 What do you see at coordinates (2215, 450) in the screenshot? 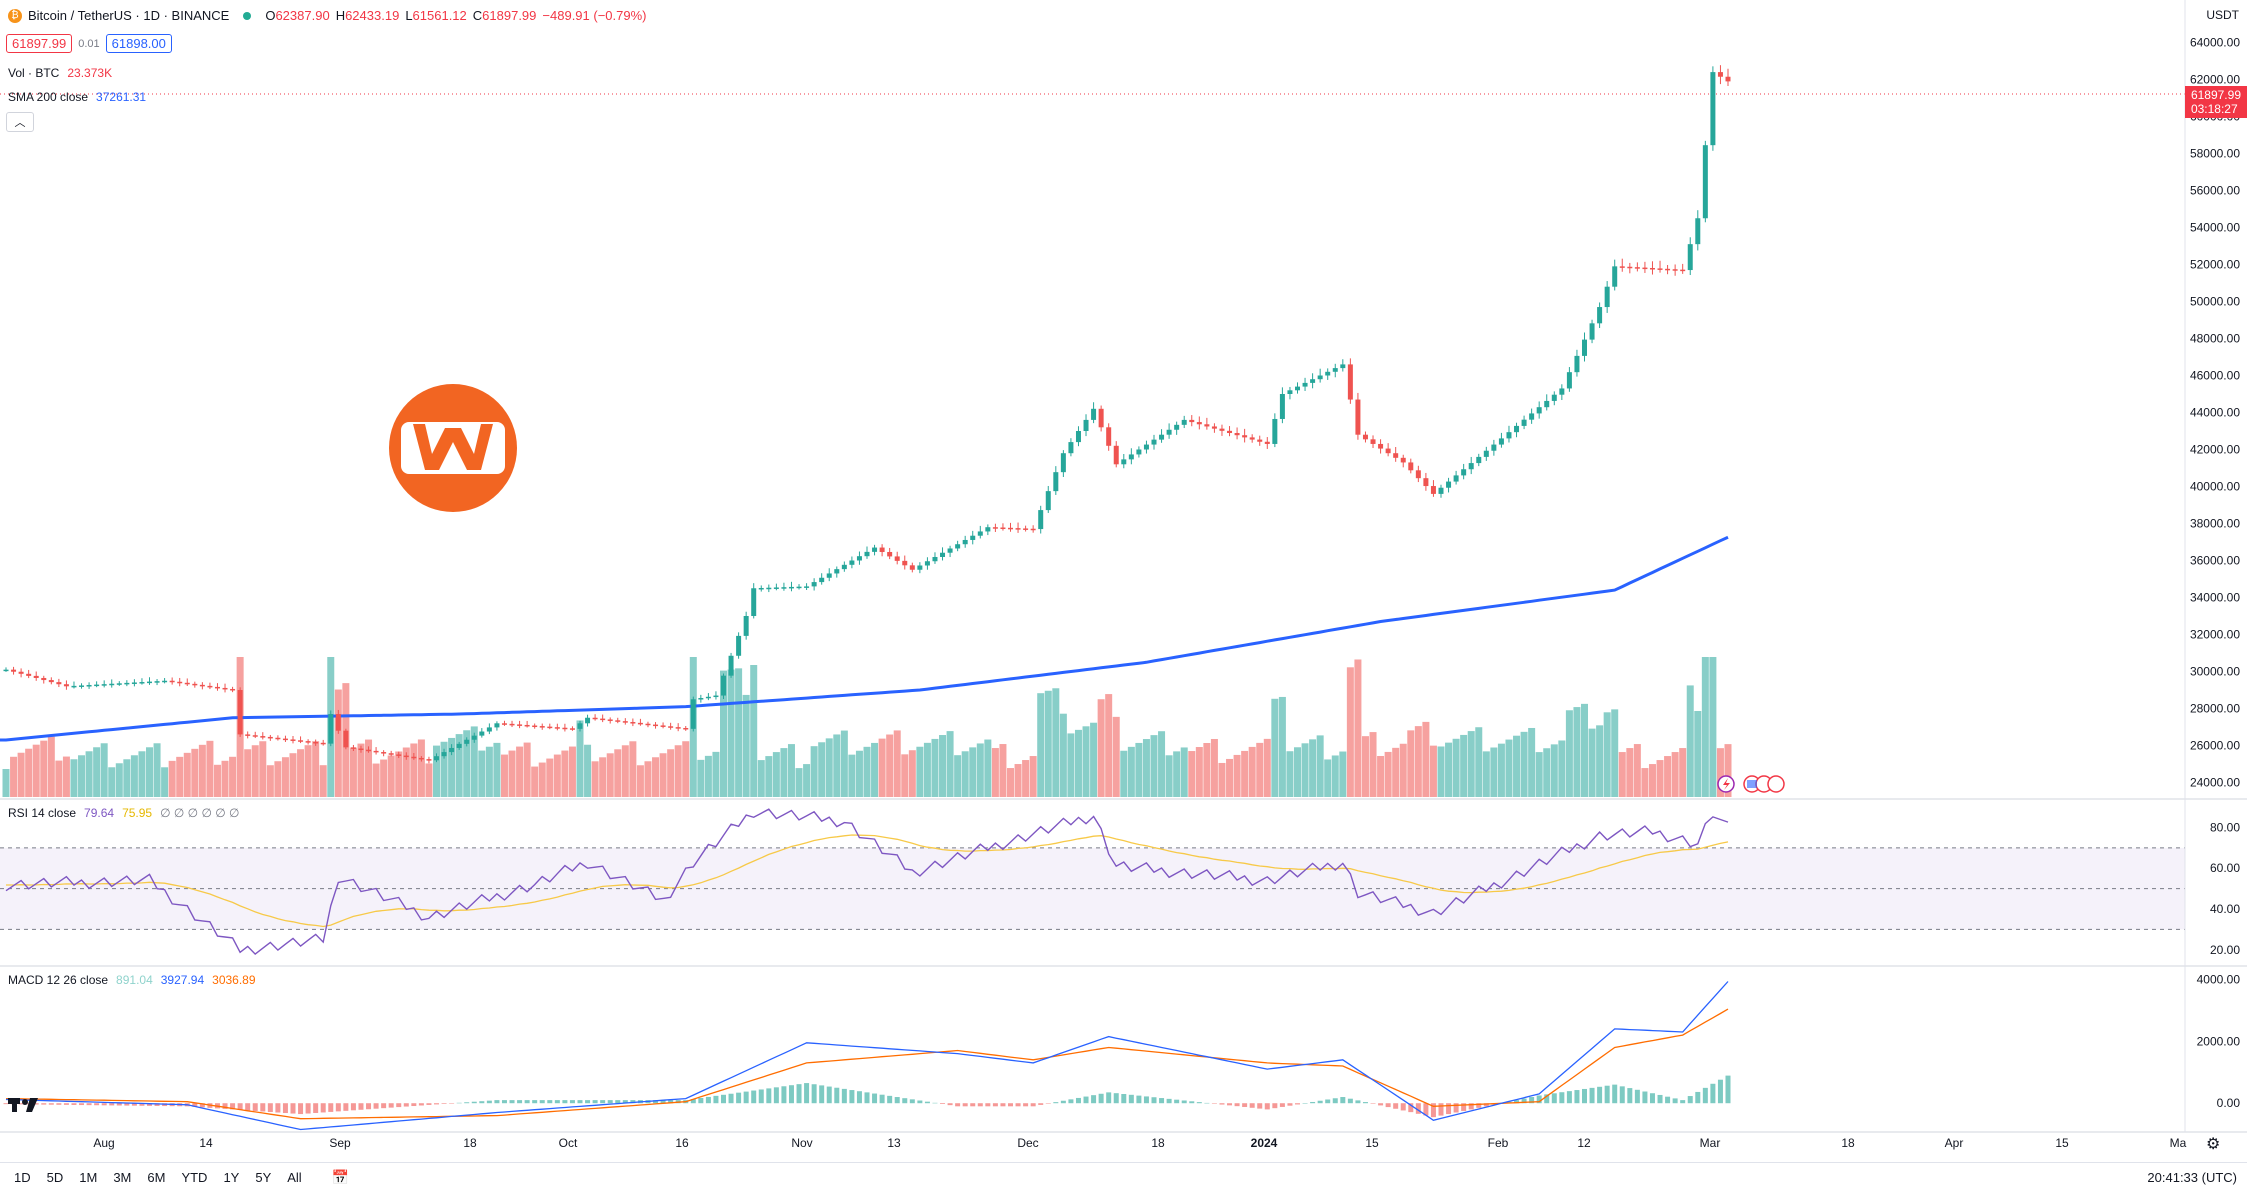
I see `price-tick-label: 42000.00` at bounding box center [2215, 450].